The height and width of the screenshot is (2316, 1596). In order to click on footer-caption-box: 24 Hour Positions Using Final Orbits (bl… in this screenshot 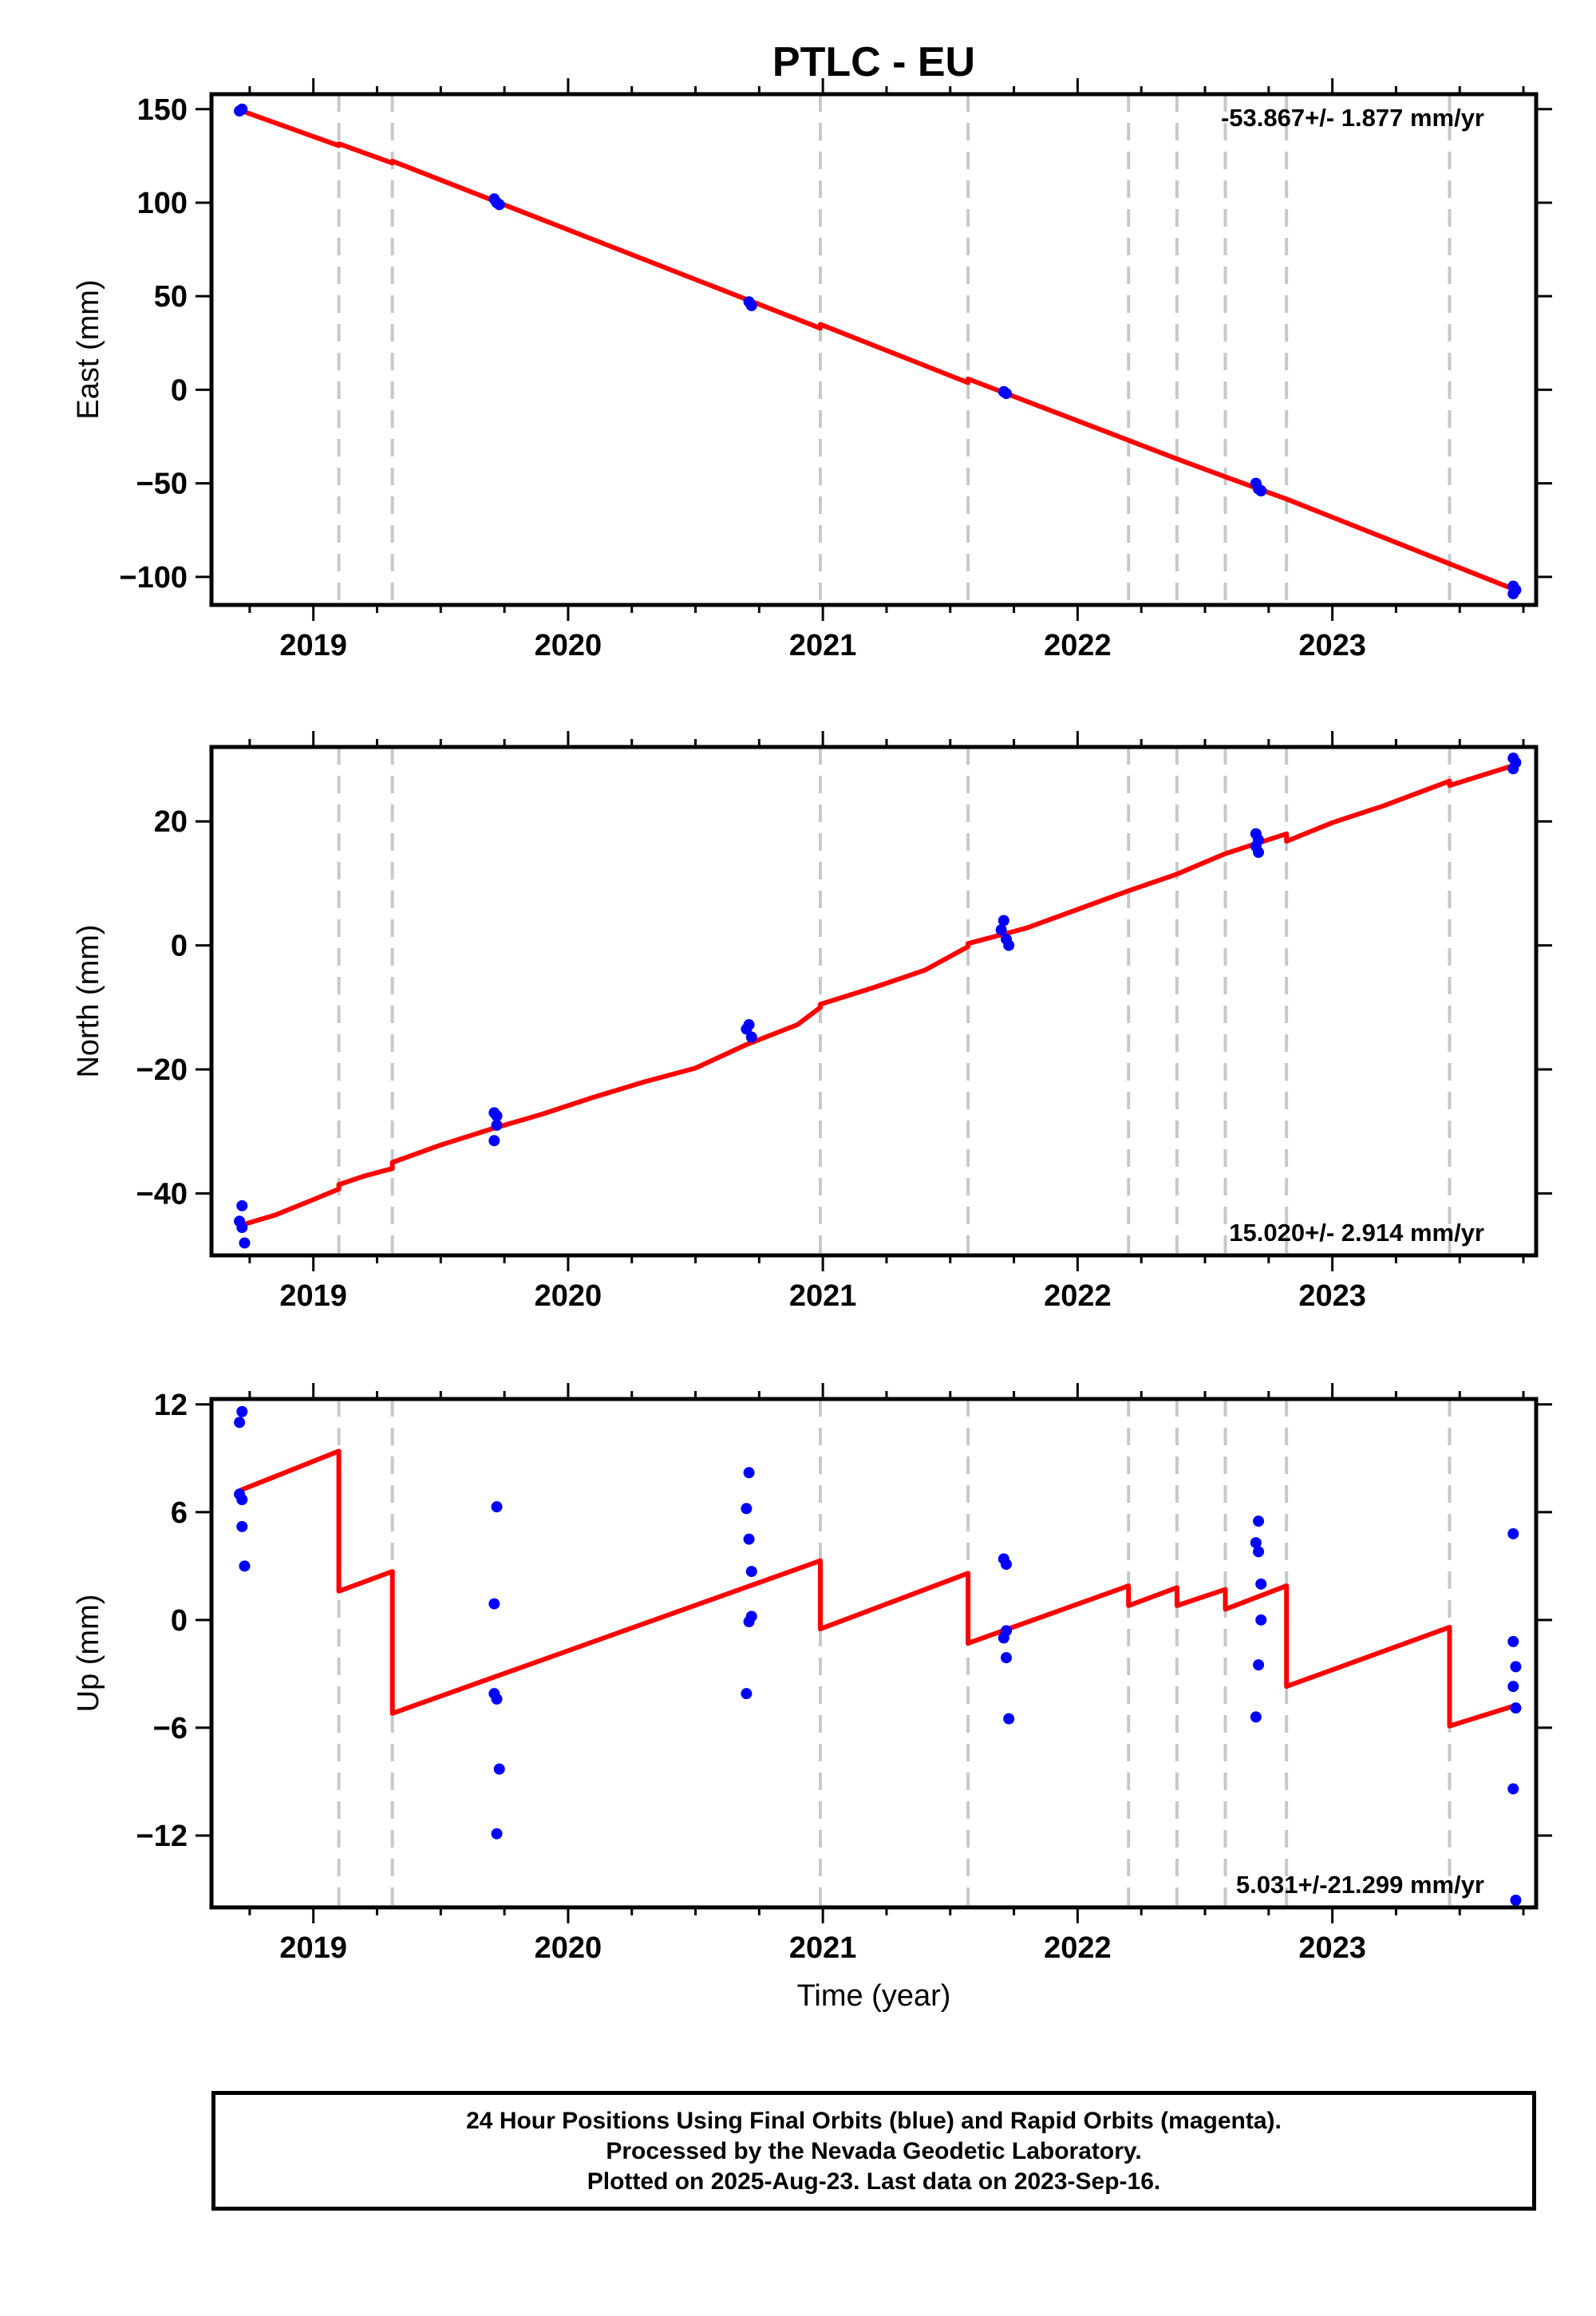, I will do `click(873, 2151)`.